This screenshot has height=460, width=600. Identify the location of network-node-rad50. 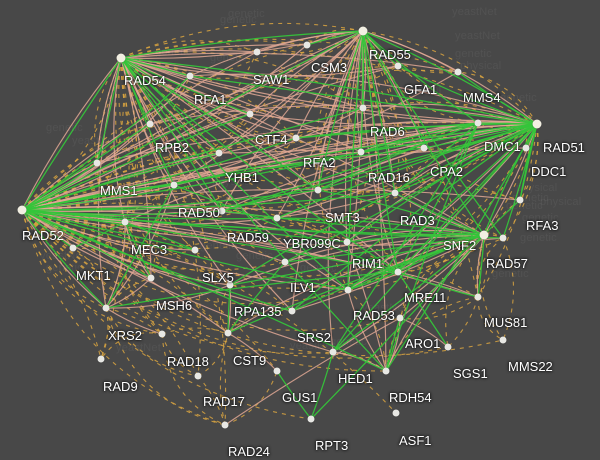
(174, 185).